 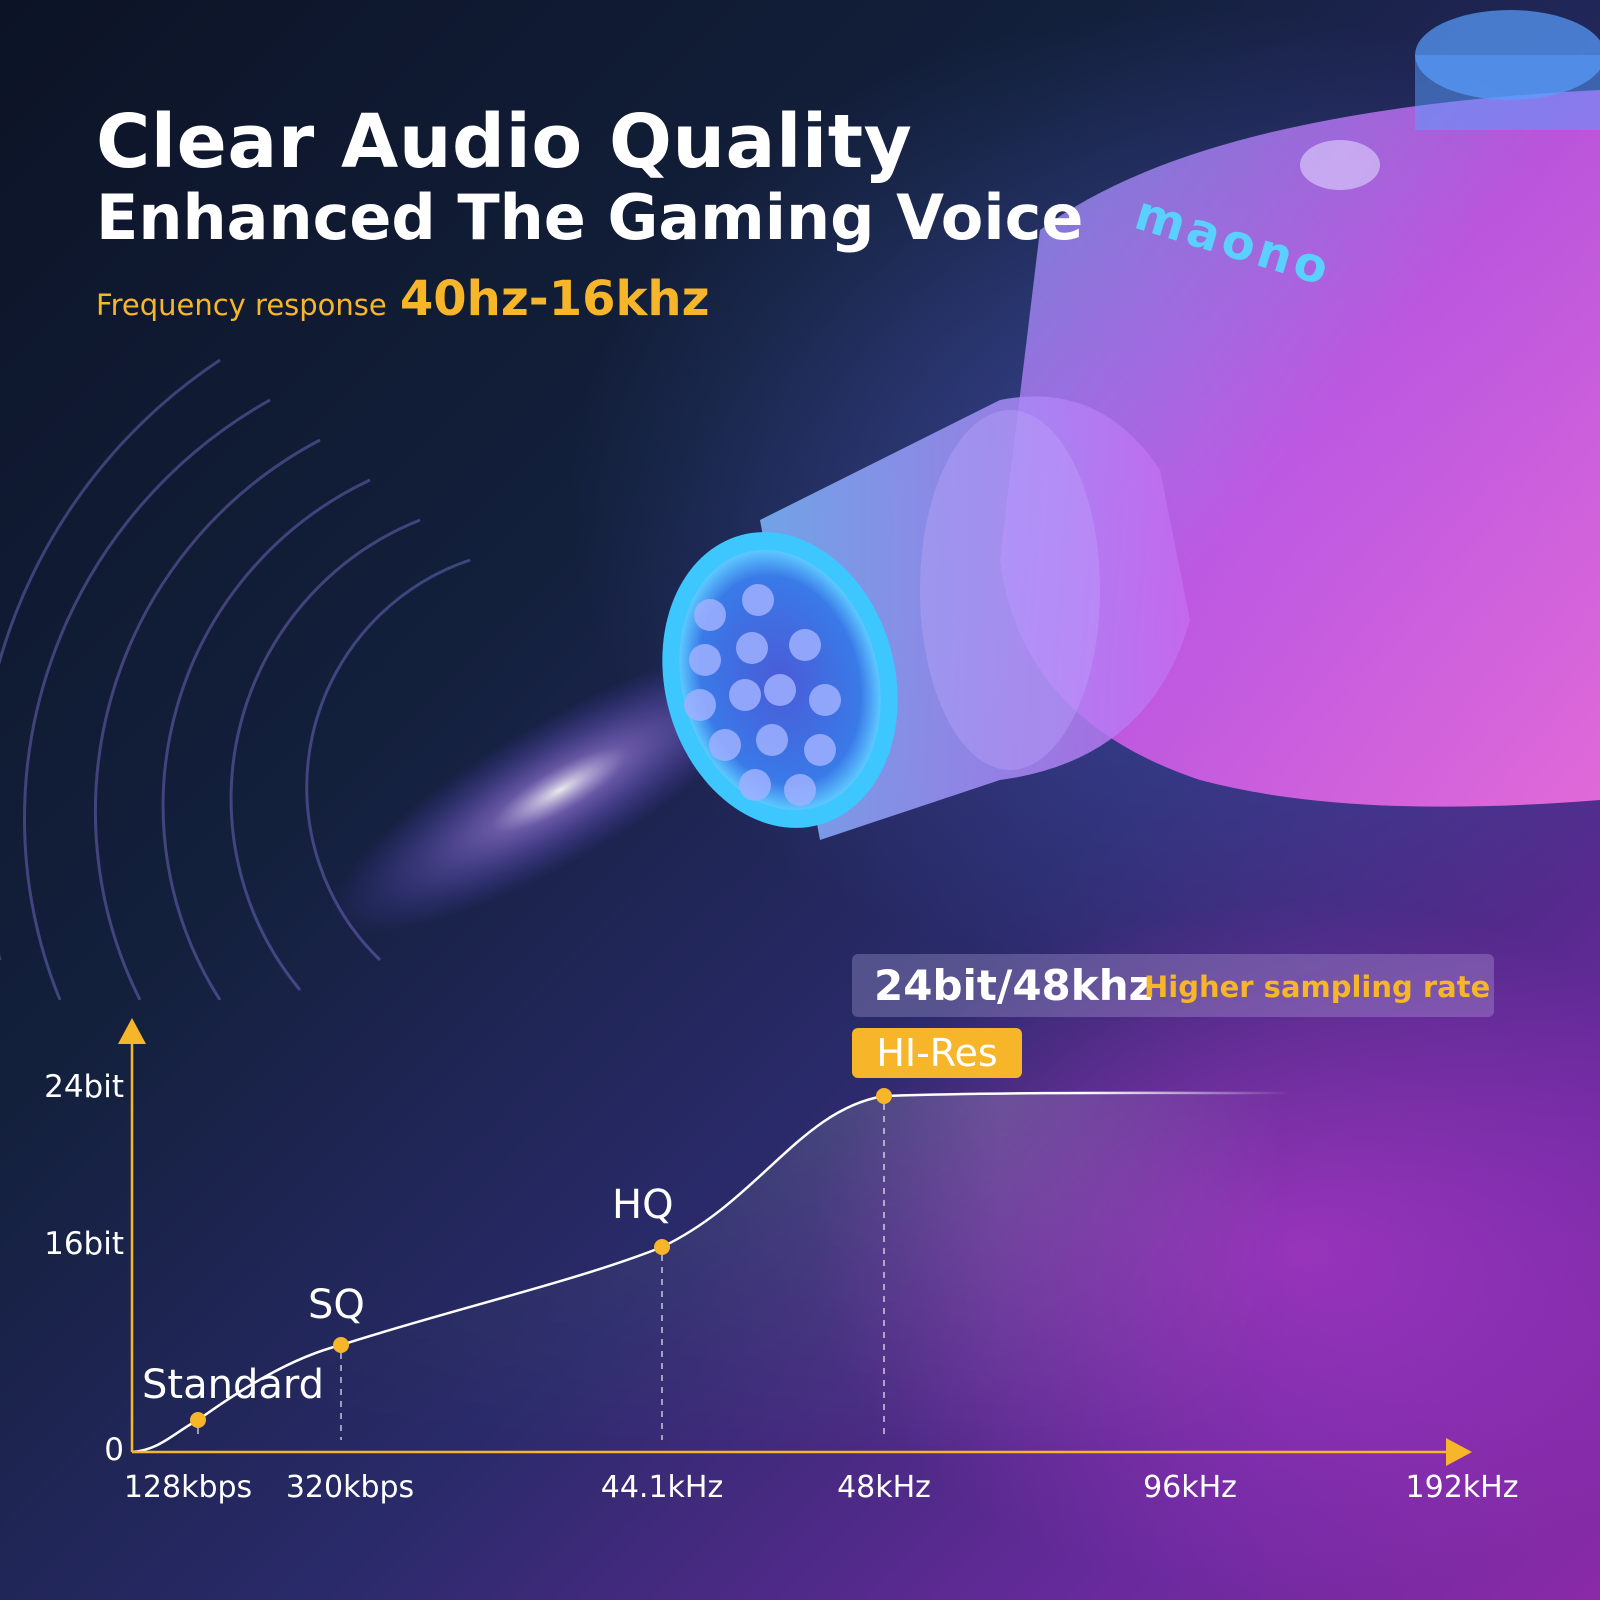 I want to click on y-tick-label: 16bit, so click(x=84, y=1244).